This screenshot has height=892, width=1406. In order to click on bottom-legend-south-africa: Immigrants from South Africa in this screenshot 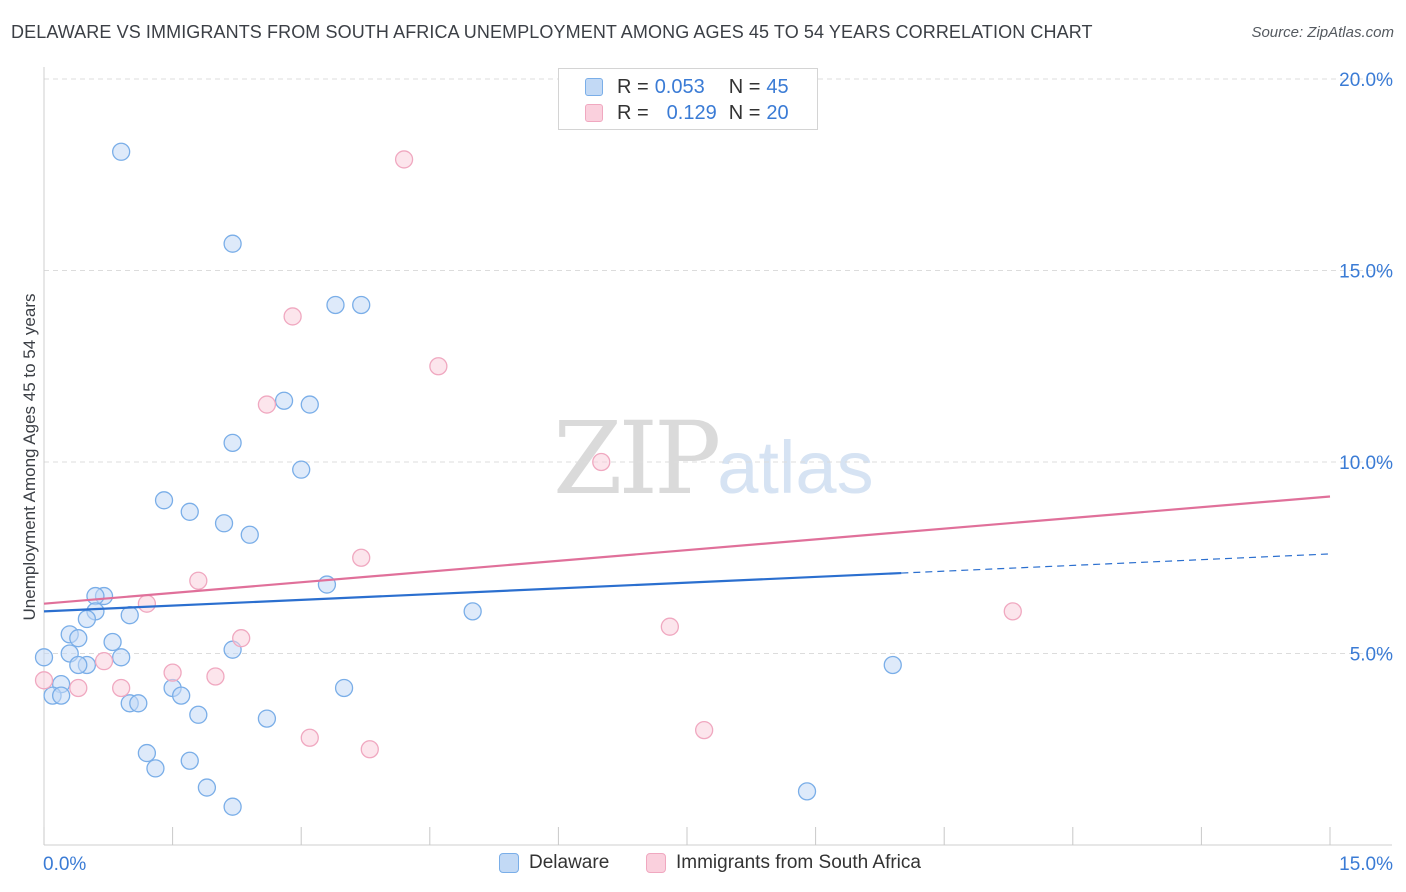, I will do `click(783, 863)`.